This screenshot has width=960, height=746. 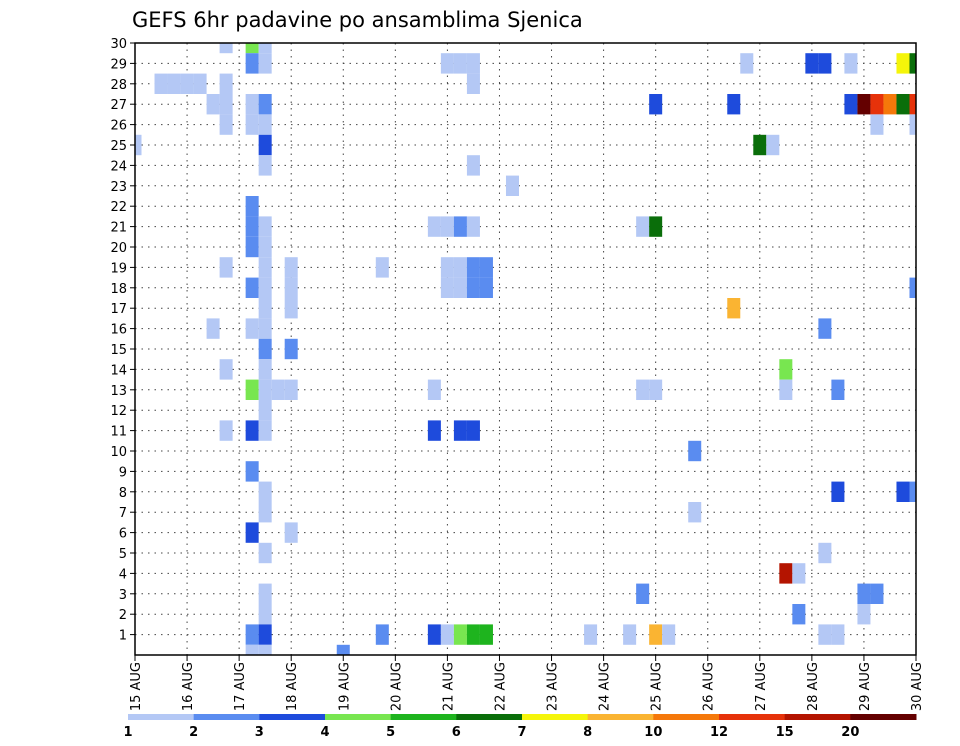 What do you see at coordinates (123, 554) in the screenshot?
I see `y-tick-label: 5` at bounding box center [123, 554].